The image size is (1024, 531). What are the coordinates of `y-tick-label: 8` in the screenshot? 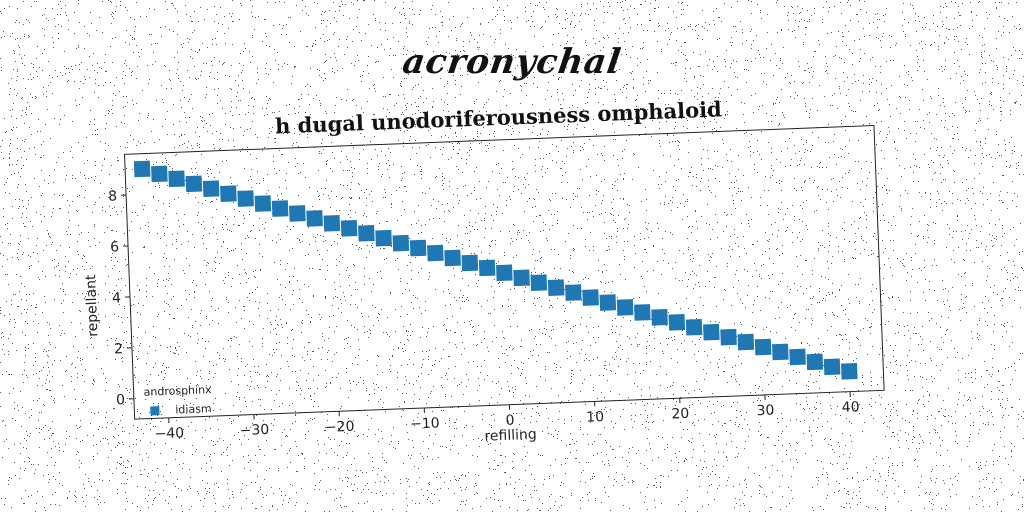 It's located at (113, 196).